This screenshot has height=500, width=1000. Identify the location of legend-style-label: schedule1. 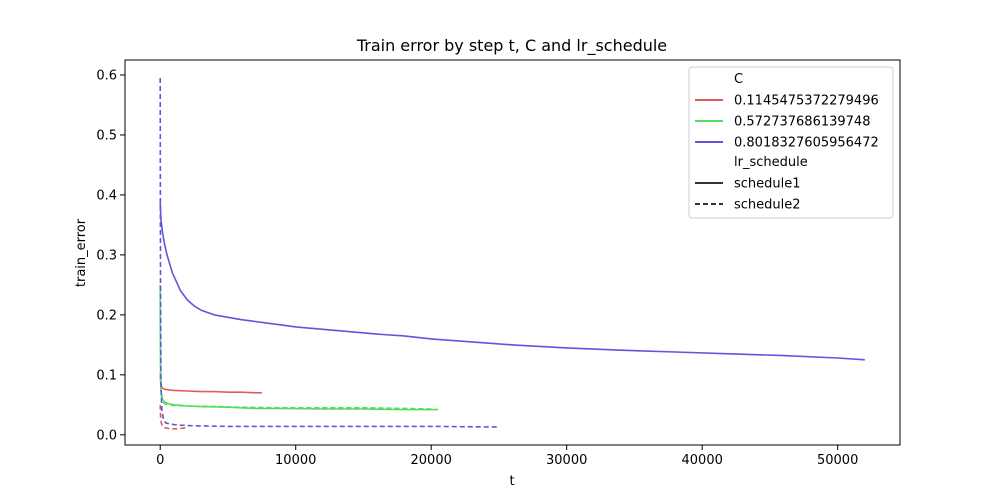
(767, 184).